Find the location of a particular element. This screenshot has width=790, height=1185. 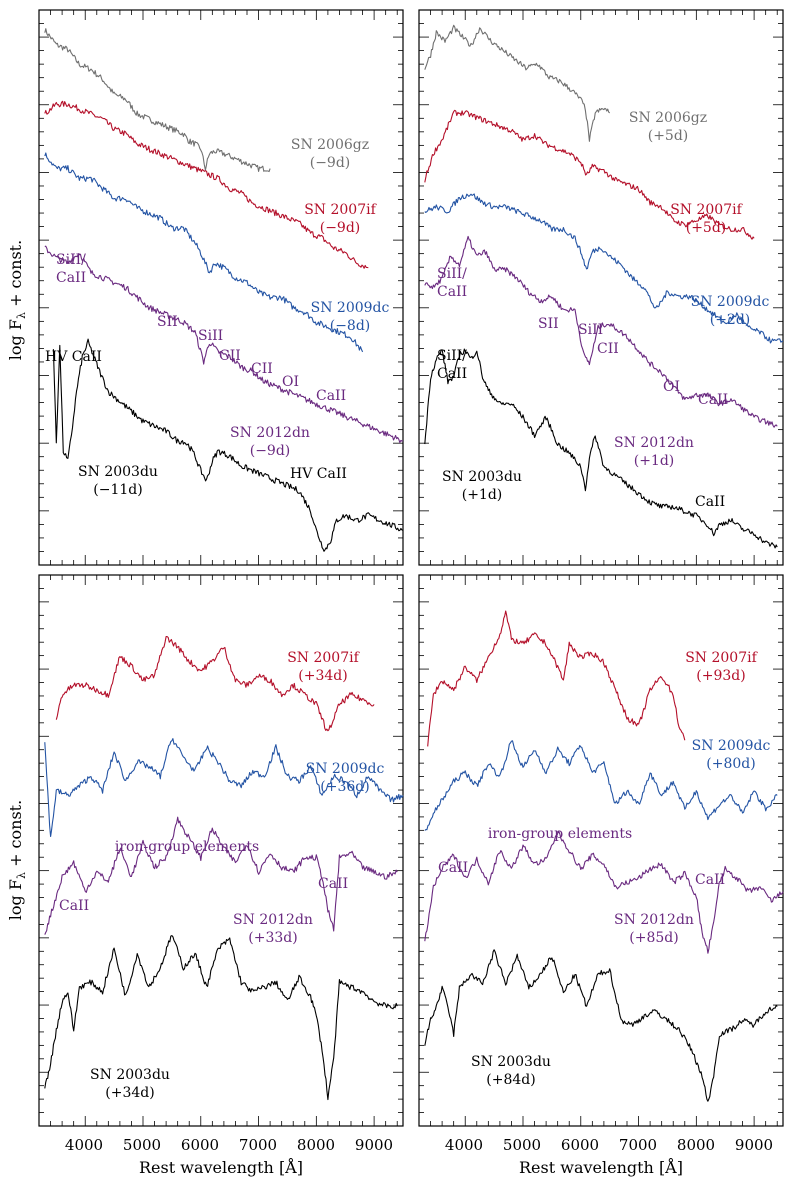

label-sn2006gz-phase: (+5d) is located at coordinates (668, 136).